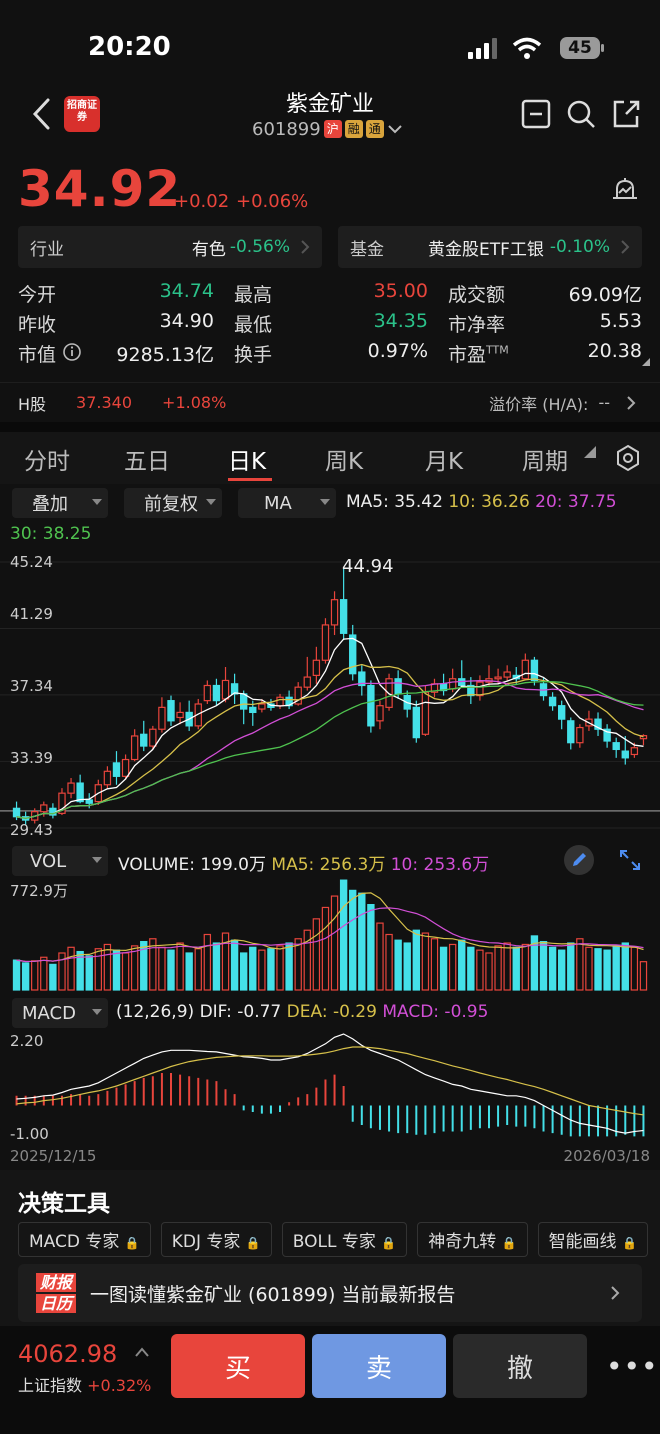  I want to click on fund-pct: -0.10%, so click(579, 247).